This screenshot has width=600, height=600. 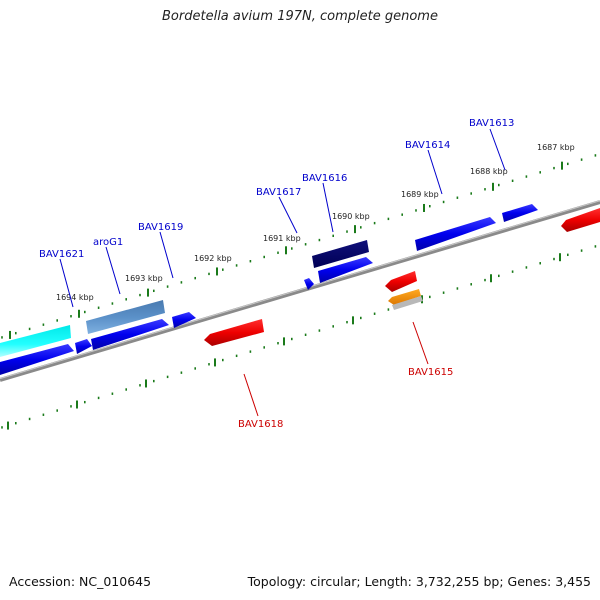 What do you see at coordinates (420, 194) in the screenshot?
I see `kbp-label-1689: 1689 kbp` at bounding box center [420, 194].